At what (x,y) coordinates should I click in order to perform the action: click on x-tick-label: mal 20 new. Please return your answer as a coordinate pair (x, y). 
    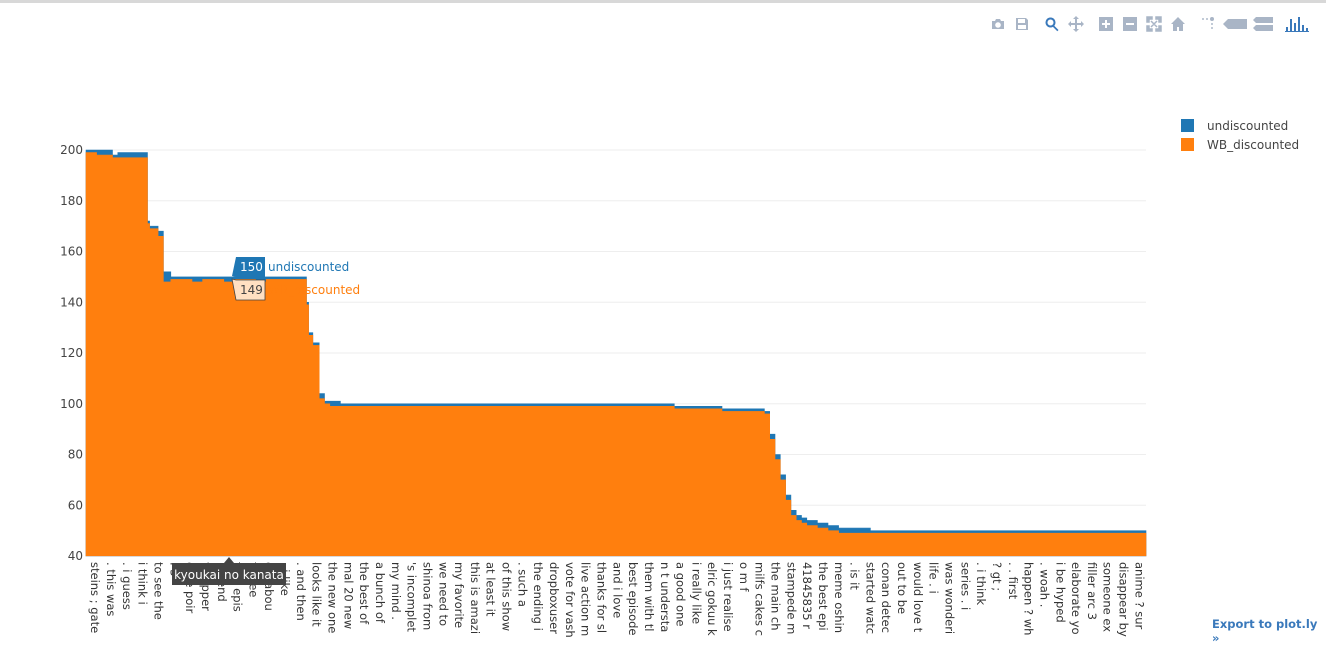
    Looking at the image, I should click on (348, 595).